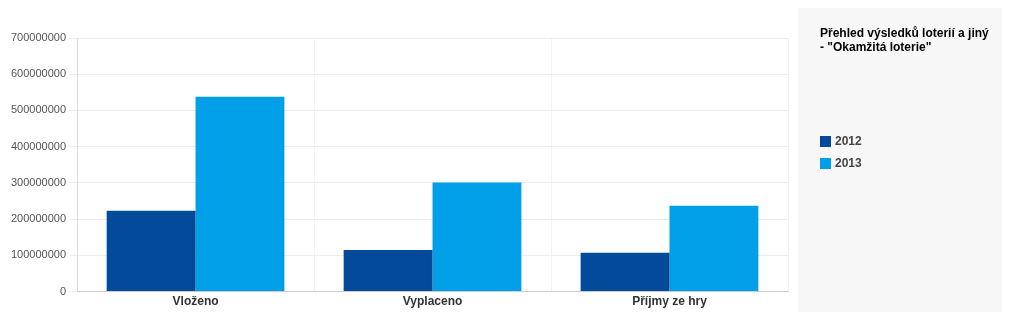  What do you see at coordinates (63, 290) in the screenshot?
I see `y-tick-label: 0` at bounding box center [63, 290].